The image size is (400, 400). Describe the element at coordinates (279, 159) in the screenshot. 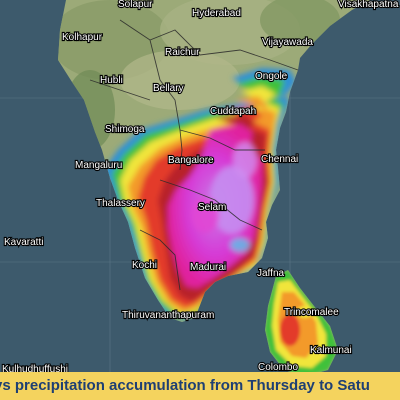

I see `city-label-chennai: Chennai` at that location.